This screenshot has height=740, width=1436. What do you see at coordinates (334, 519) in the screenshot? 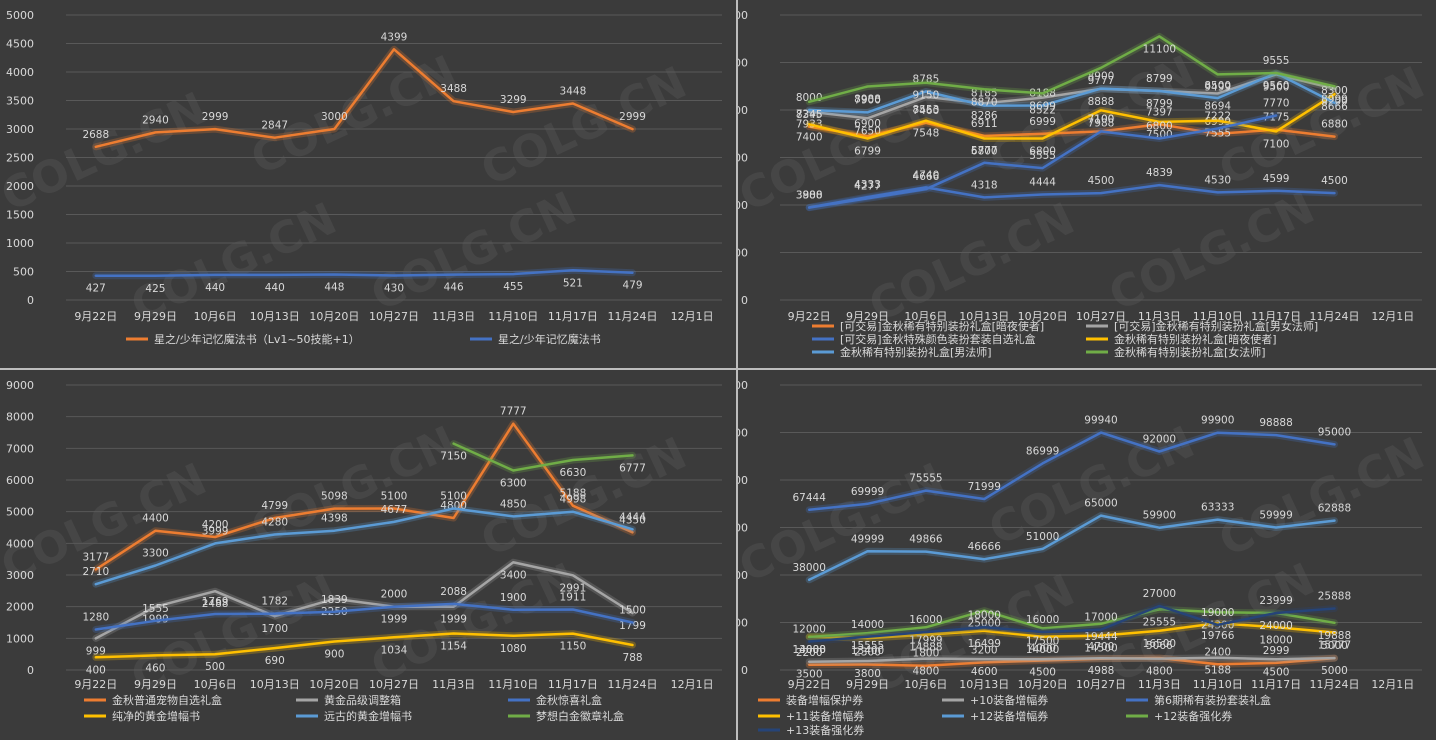
I see `data-label: 4398` at bounding box center [334, 519].